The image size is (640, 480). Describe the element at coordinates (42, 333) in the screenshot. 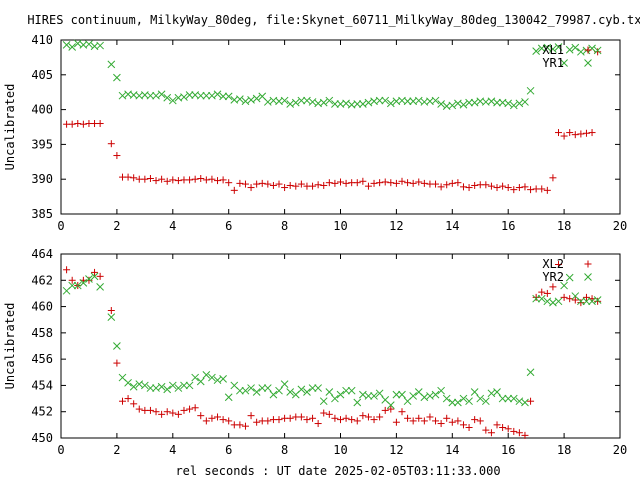

I see `bottom-y-tick-label: 458` at that location.